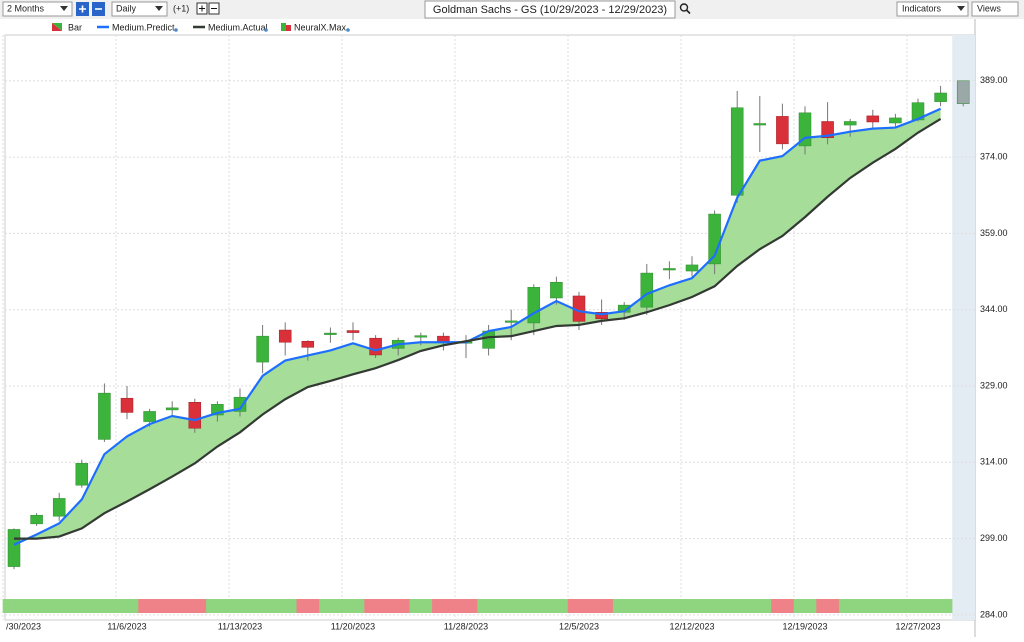  Describe the element at coordinates (989, 8) in the screenshot. I see `views: Views` at that location.